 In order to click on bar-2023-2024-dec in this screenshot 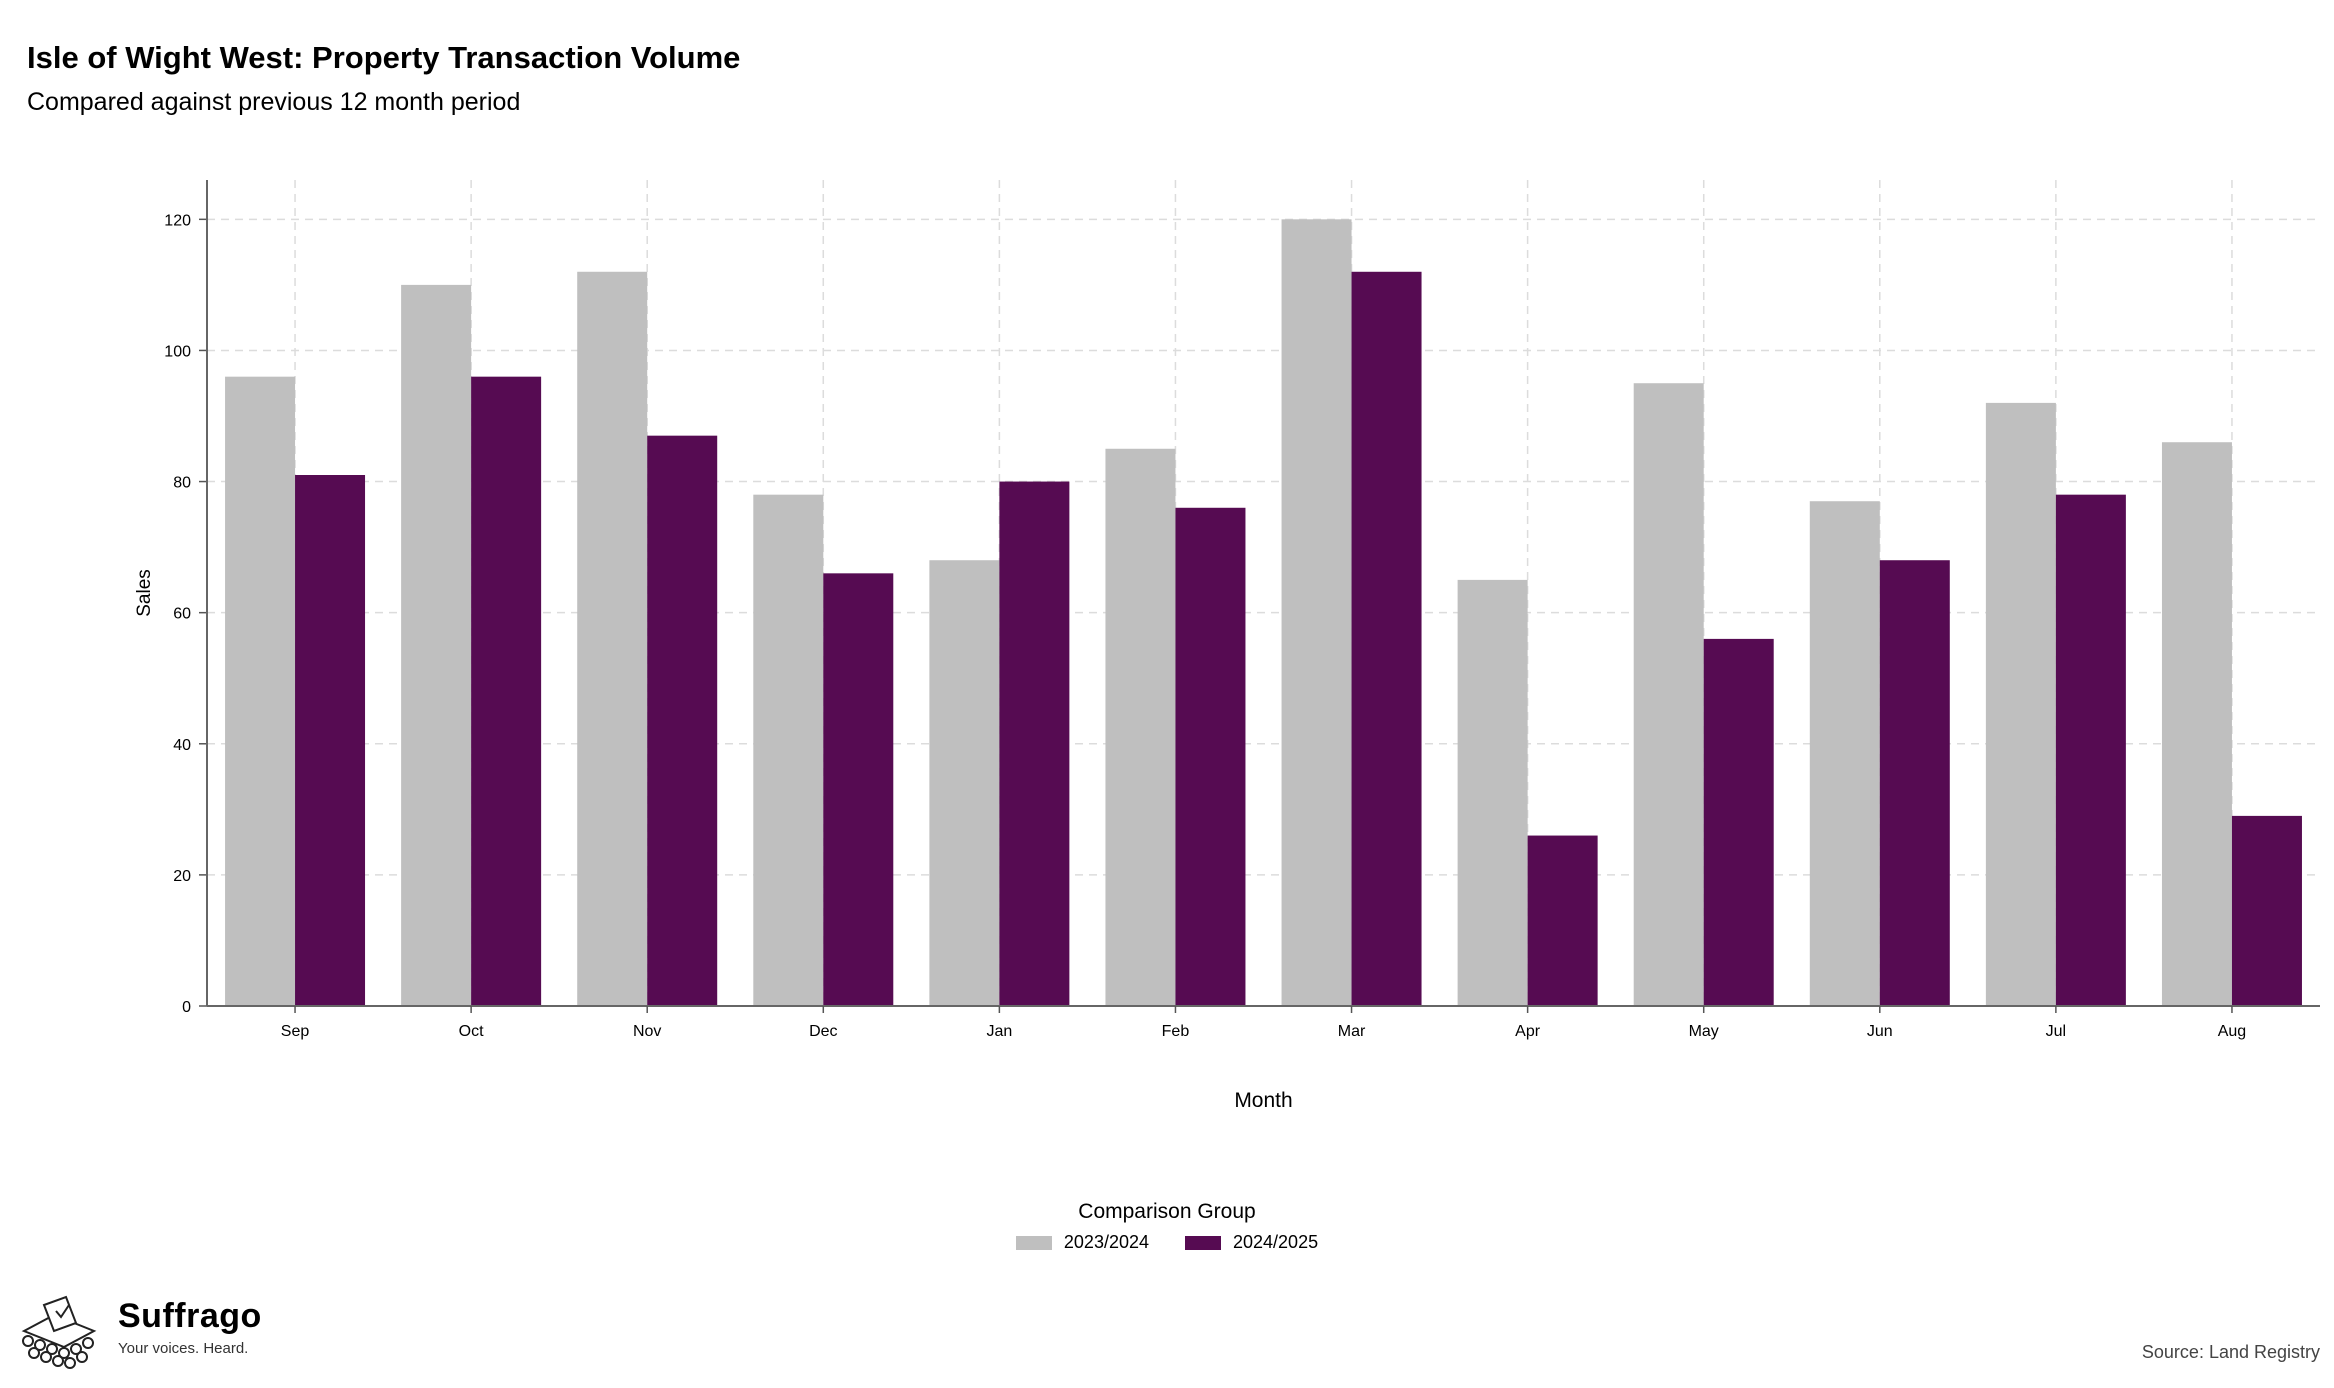, I will do `click(788, 750)`.